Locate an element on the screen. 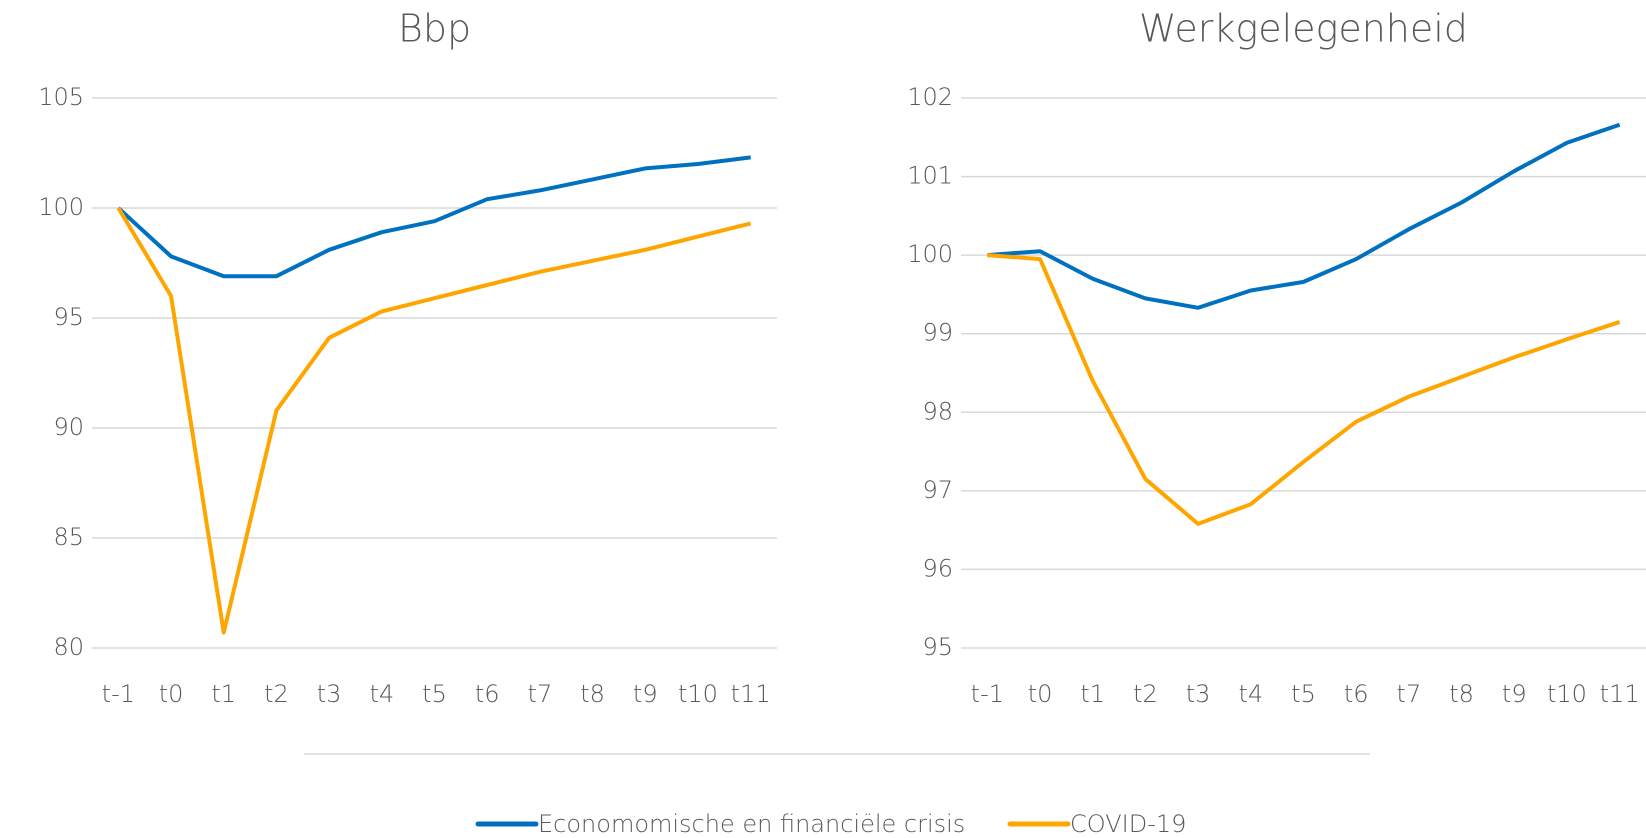  y-tick-label: 99 is located at coordinates (937, 333).